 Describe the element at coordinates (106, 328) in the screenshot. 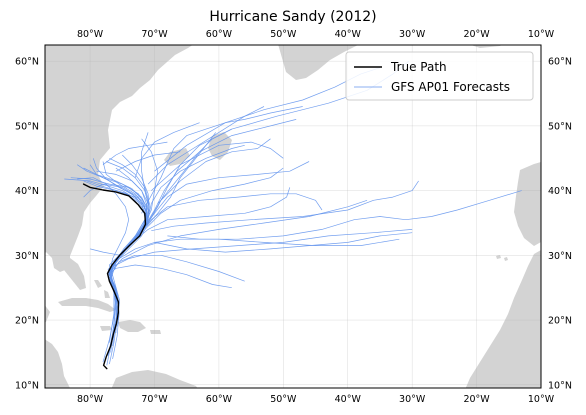

I see `land-jamaica` at that location.